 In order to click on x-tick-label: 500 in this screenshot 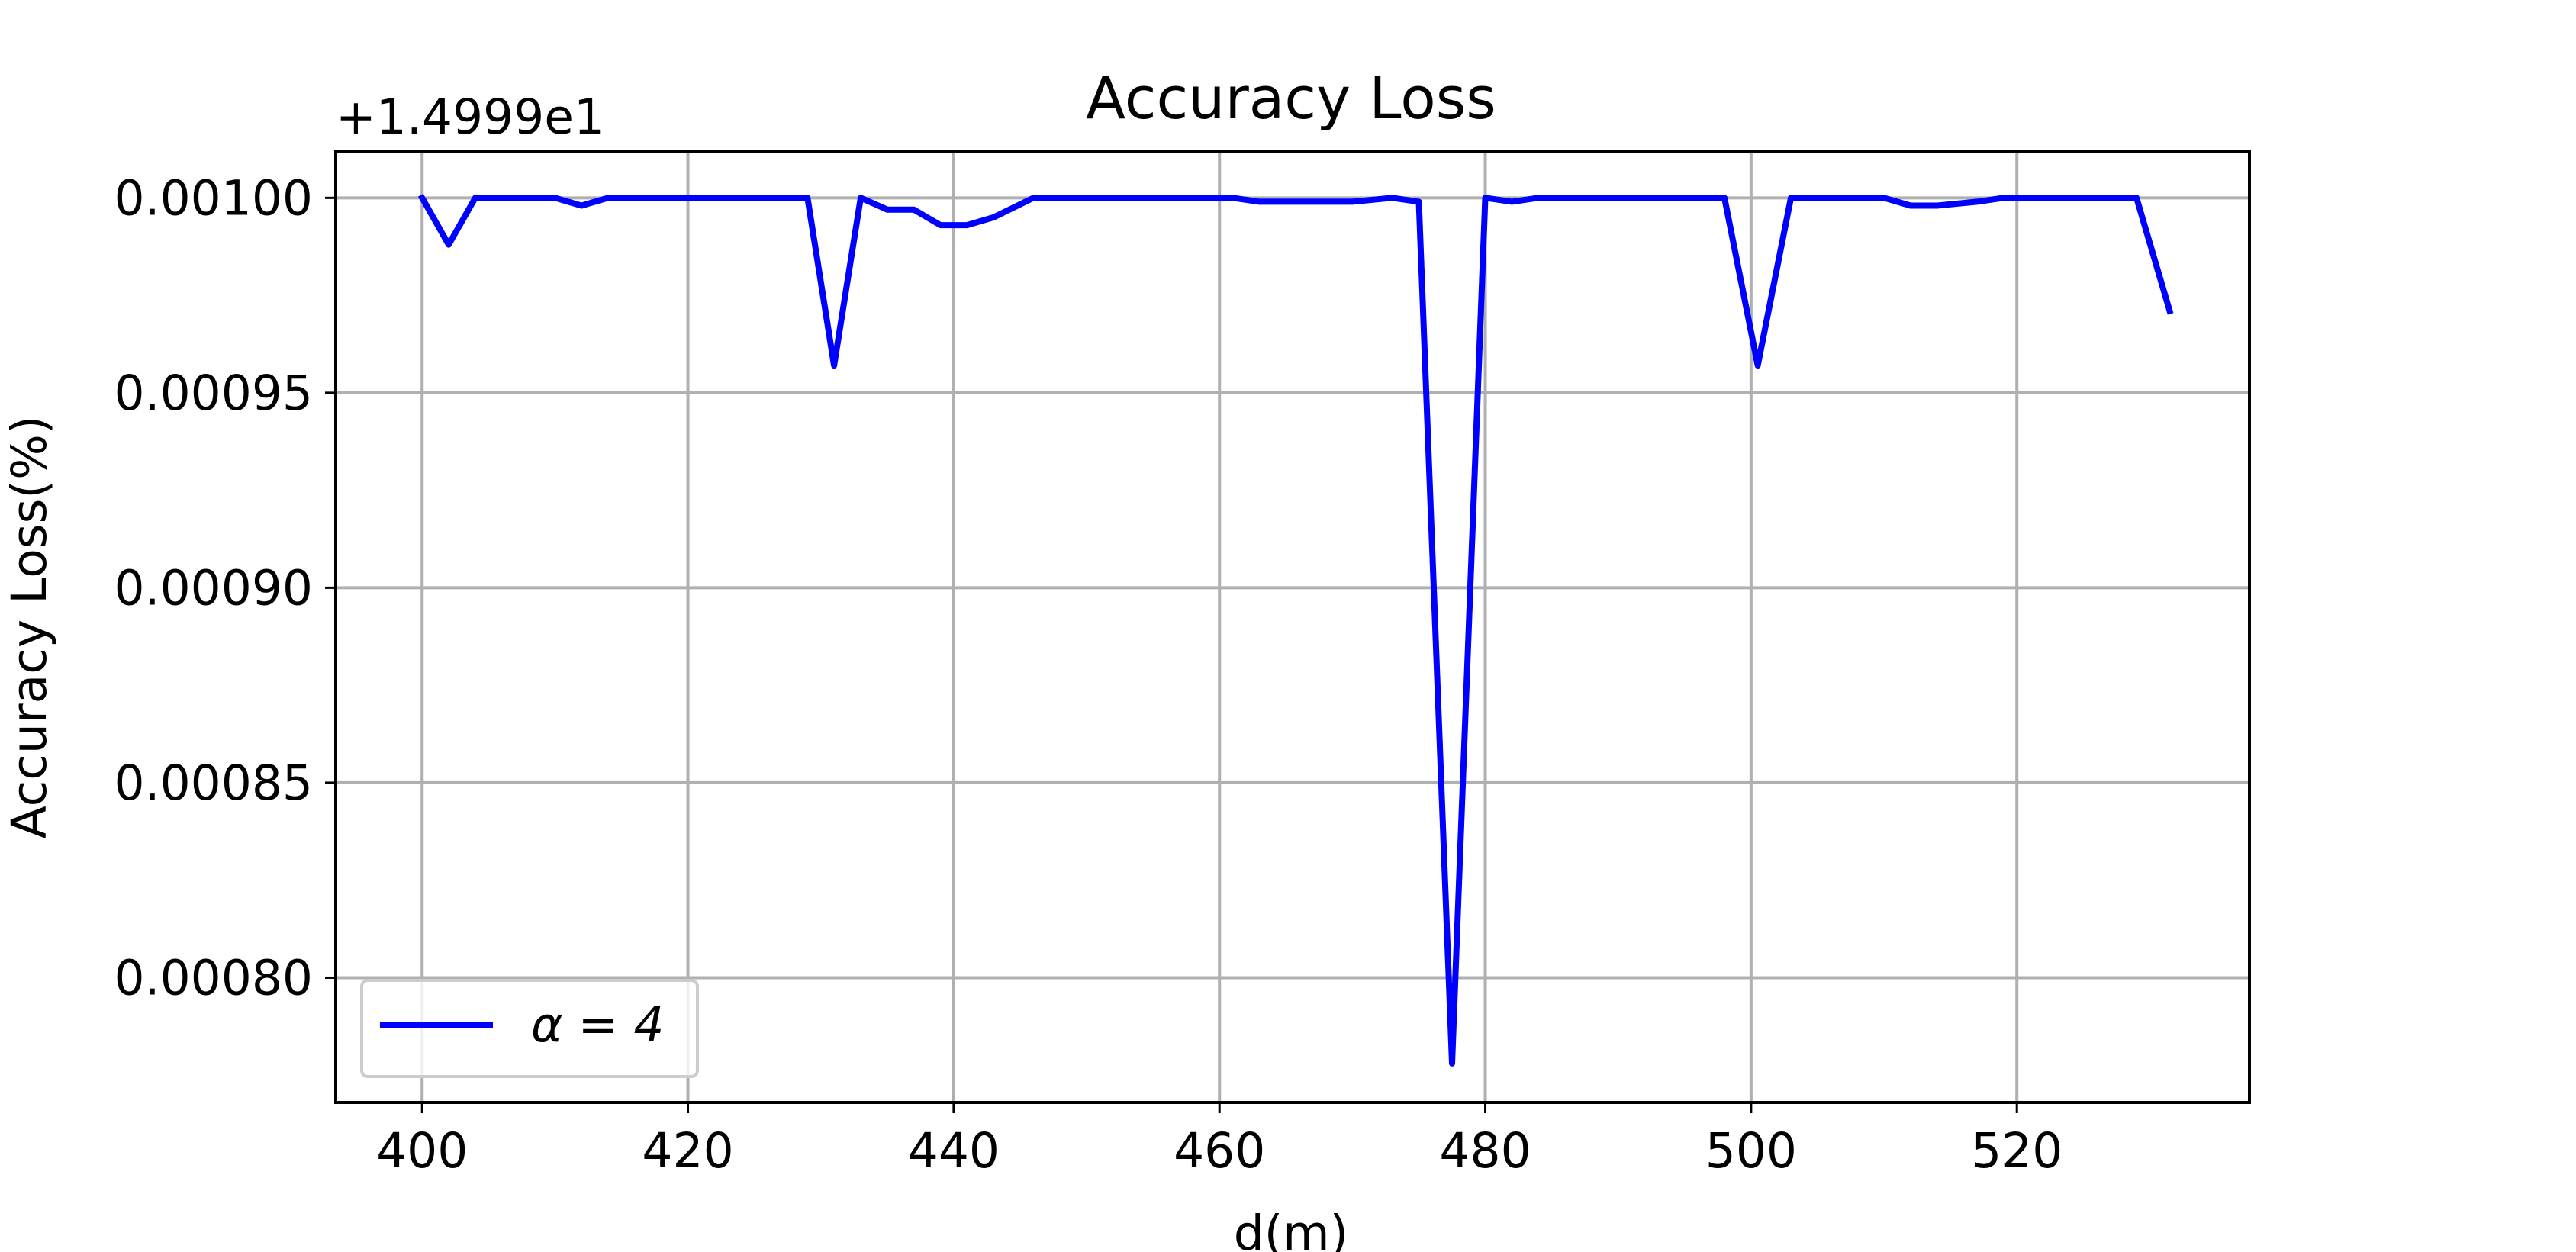, I will do `click(1751, 1151)`.